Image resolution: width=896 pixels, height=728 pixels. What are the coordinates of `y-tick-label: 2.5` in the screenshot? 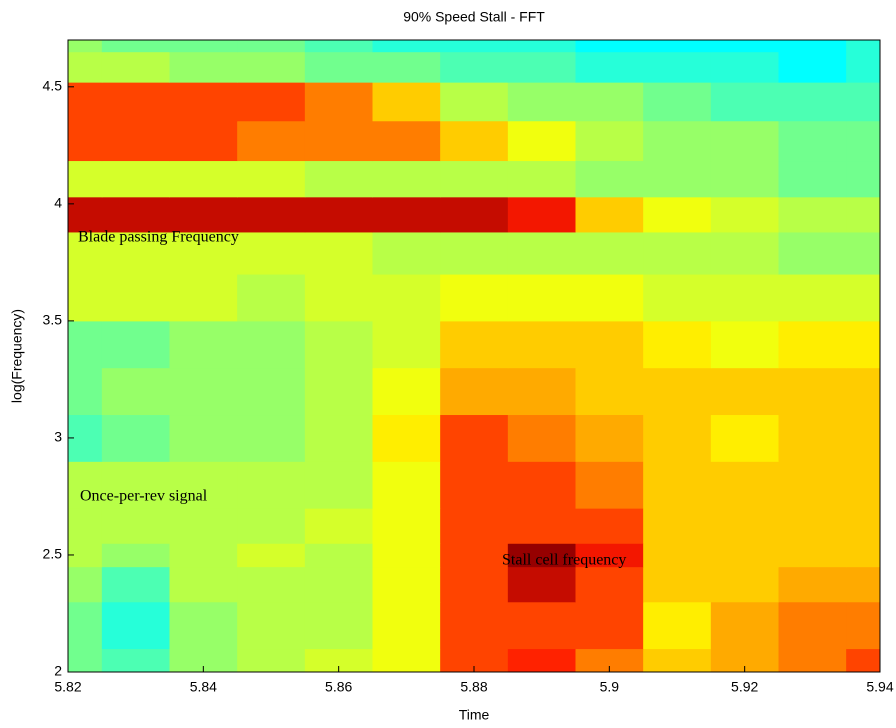 It's located at (53, 554).